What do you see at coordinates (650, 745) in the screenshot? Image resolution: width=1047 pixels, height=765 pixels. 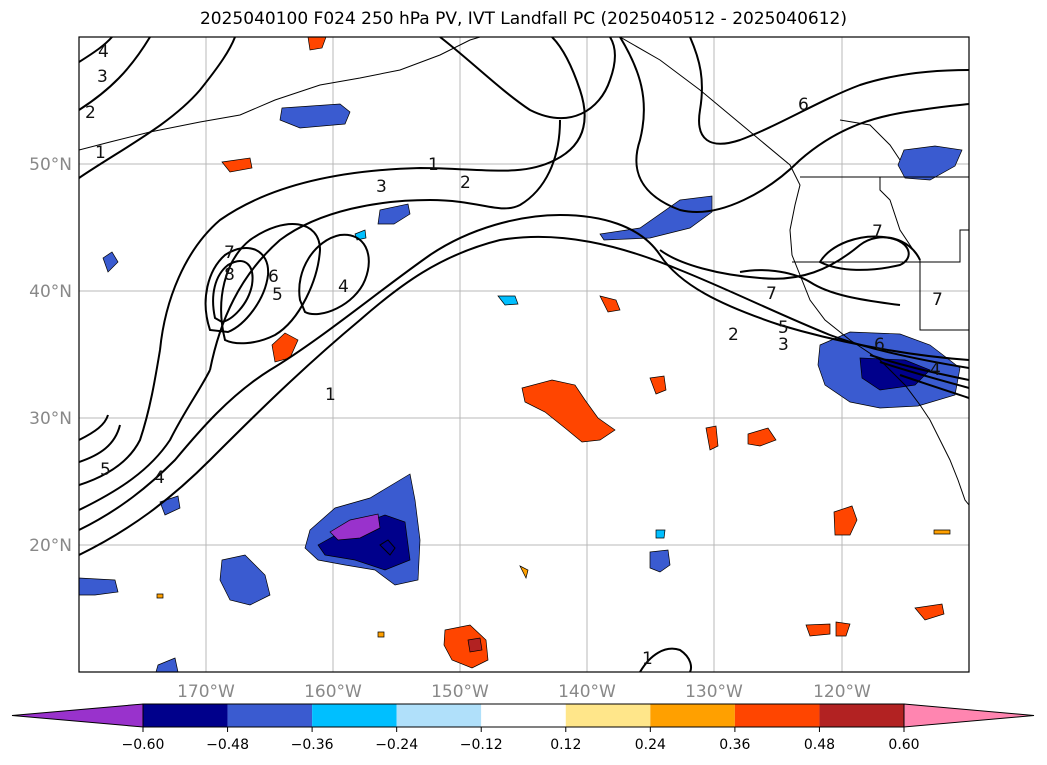 I see `colorbar-tick-label: 0.24` at bounding box center [650, 745].